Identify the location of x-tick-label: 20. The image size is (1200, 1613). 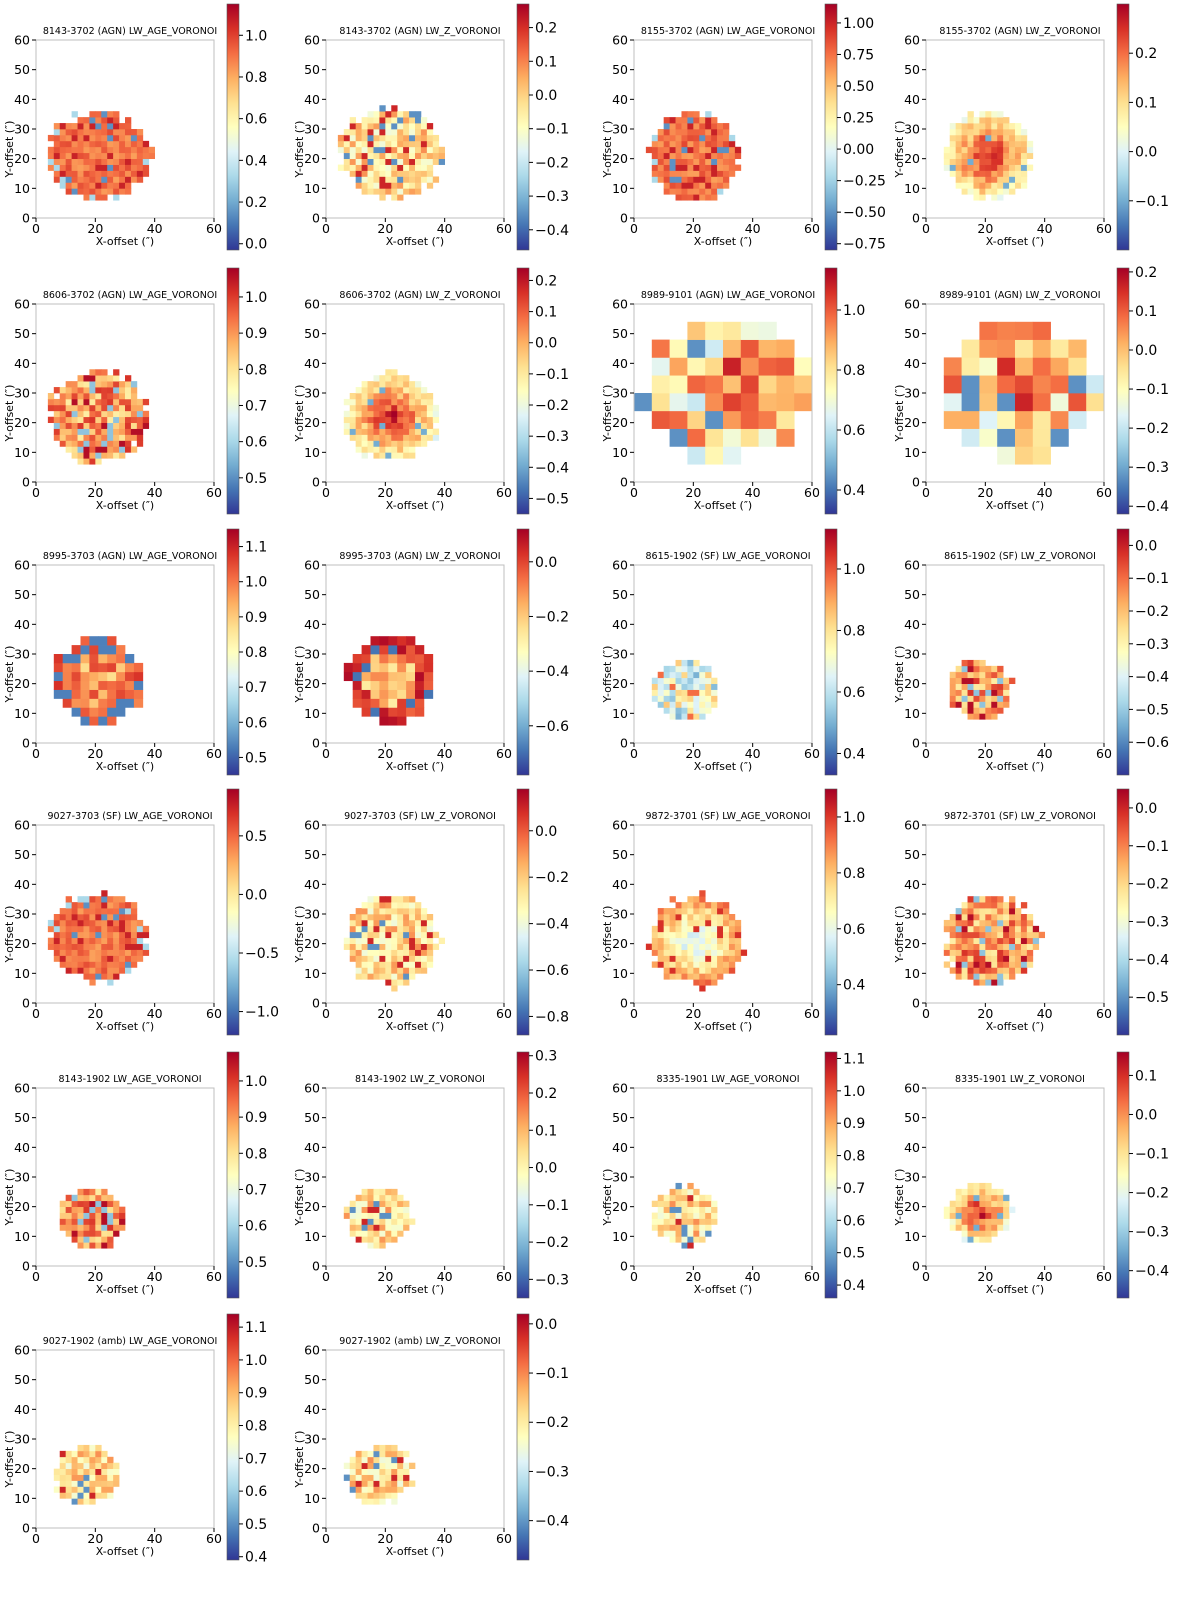
(693, 492).